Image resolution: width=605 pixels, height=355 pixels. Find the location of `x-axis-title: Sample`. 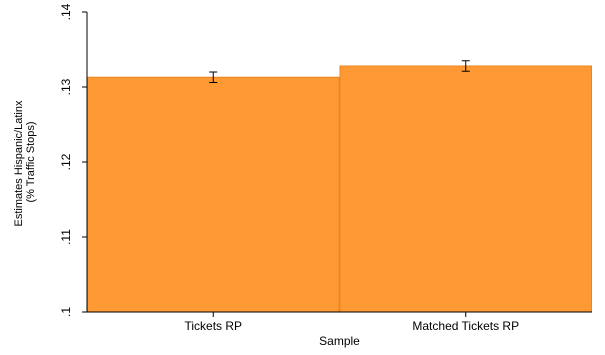

x-axis-title: Sample is located at coordinates (339, 341).